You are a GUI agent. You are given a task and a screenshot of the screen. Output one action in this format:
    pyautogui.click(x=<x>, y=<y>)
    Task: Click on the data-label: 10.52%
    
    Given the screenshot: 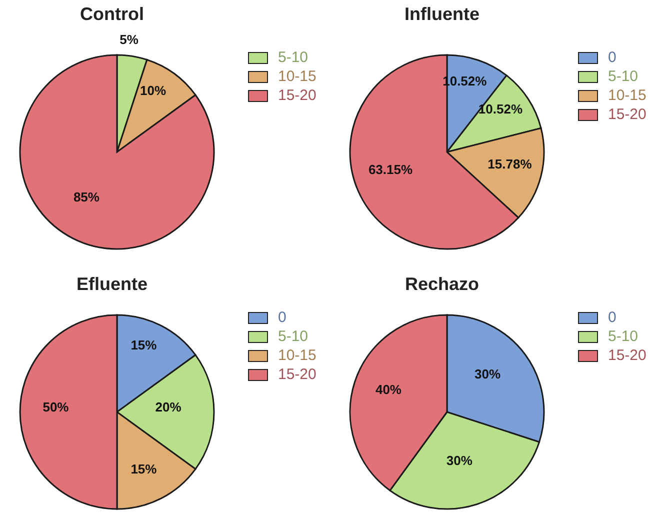 What is the action you would take?
    pyautogui.click(x=500, y=108)
    